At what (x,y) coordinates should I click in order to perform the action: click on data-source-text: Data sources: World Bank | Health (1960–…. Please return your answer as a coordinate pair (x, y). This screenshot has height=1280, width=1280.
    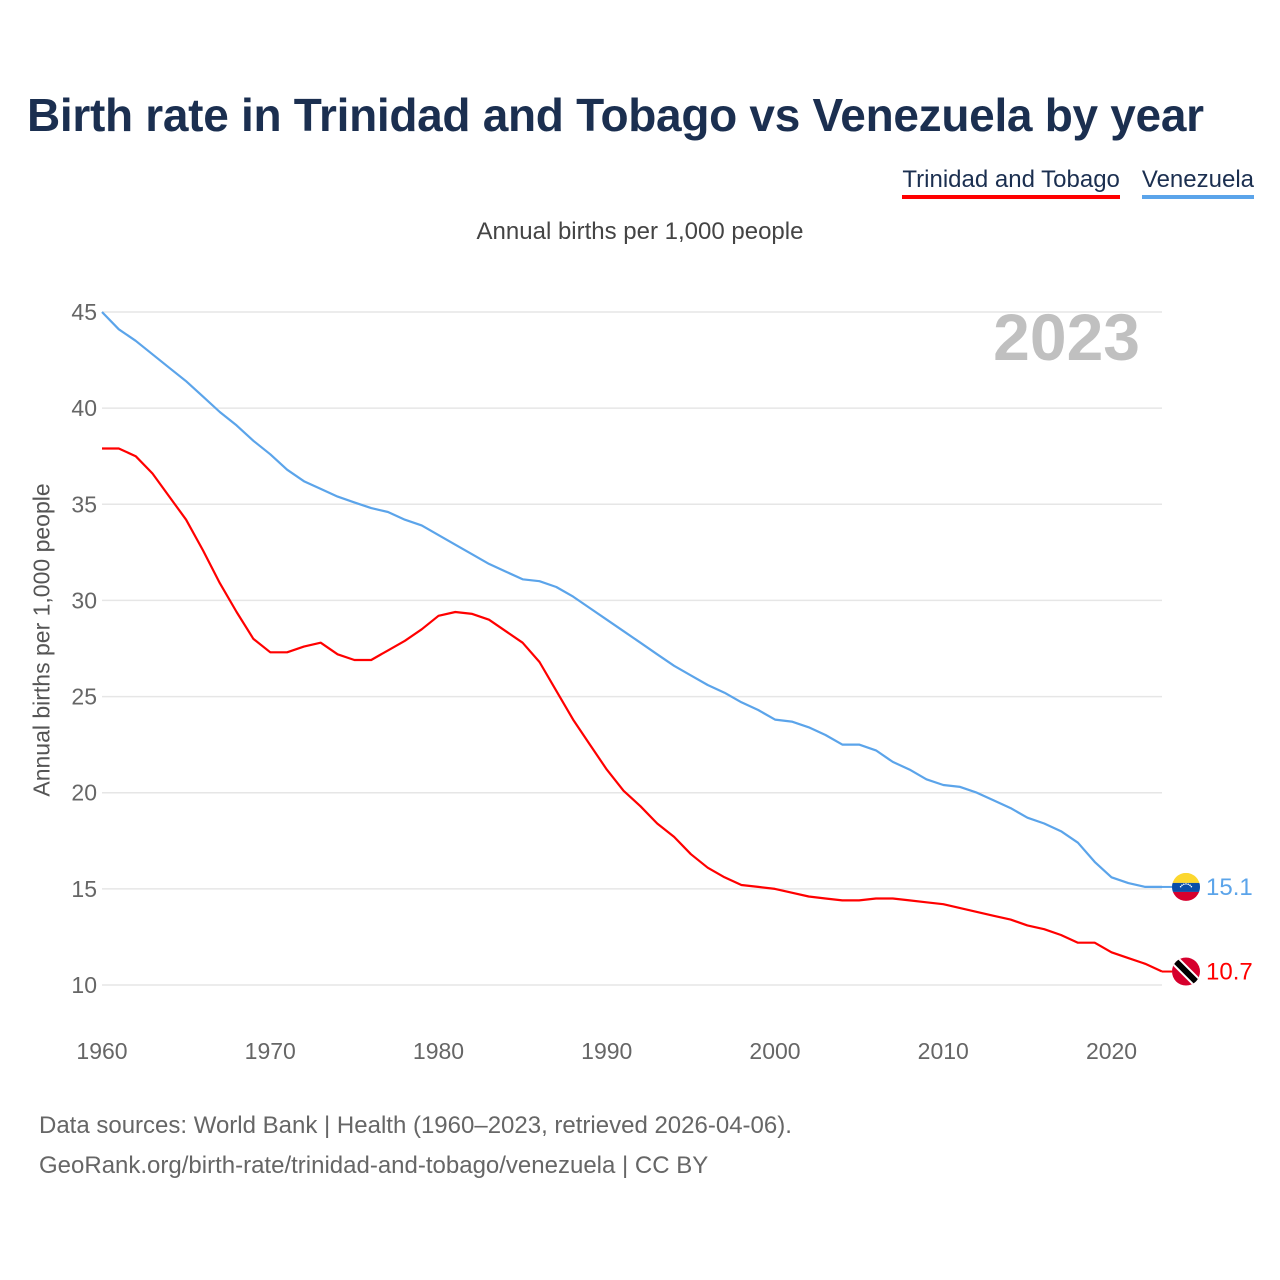
    Looking at the image, I should click on (415, 1125).